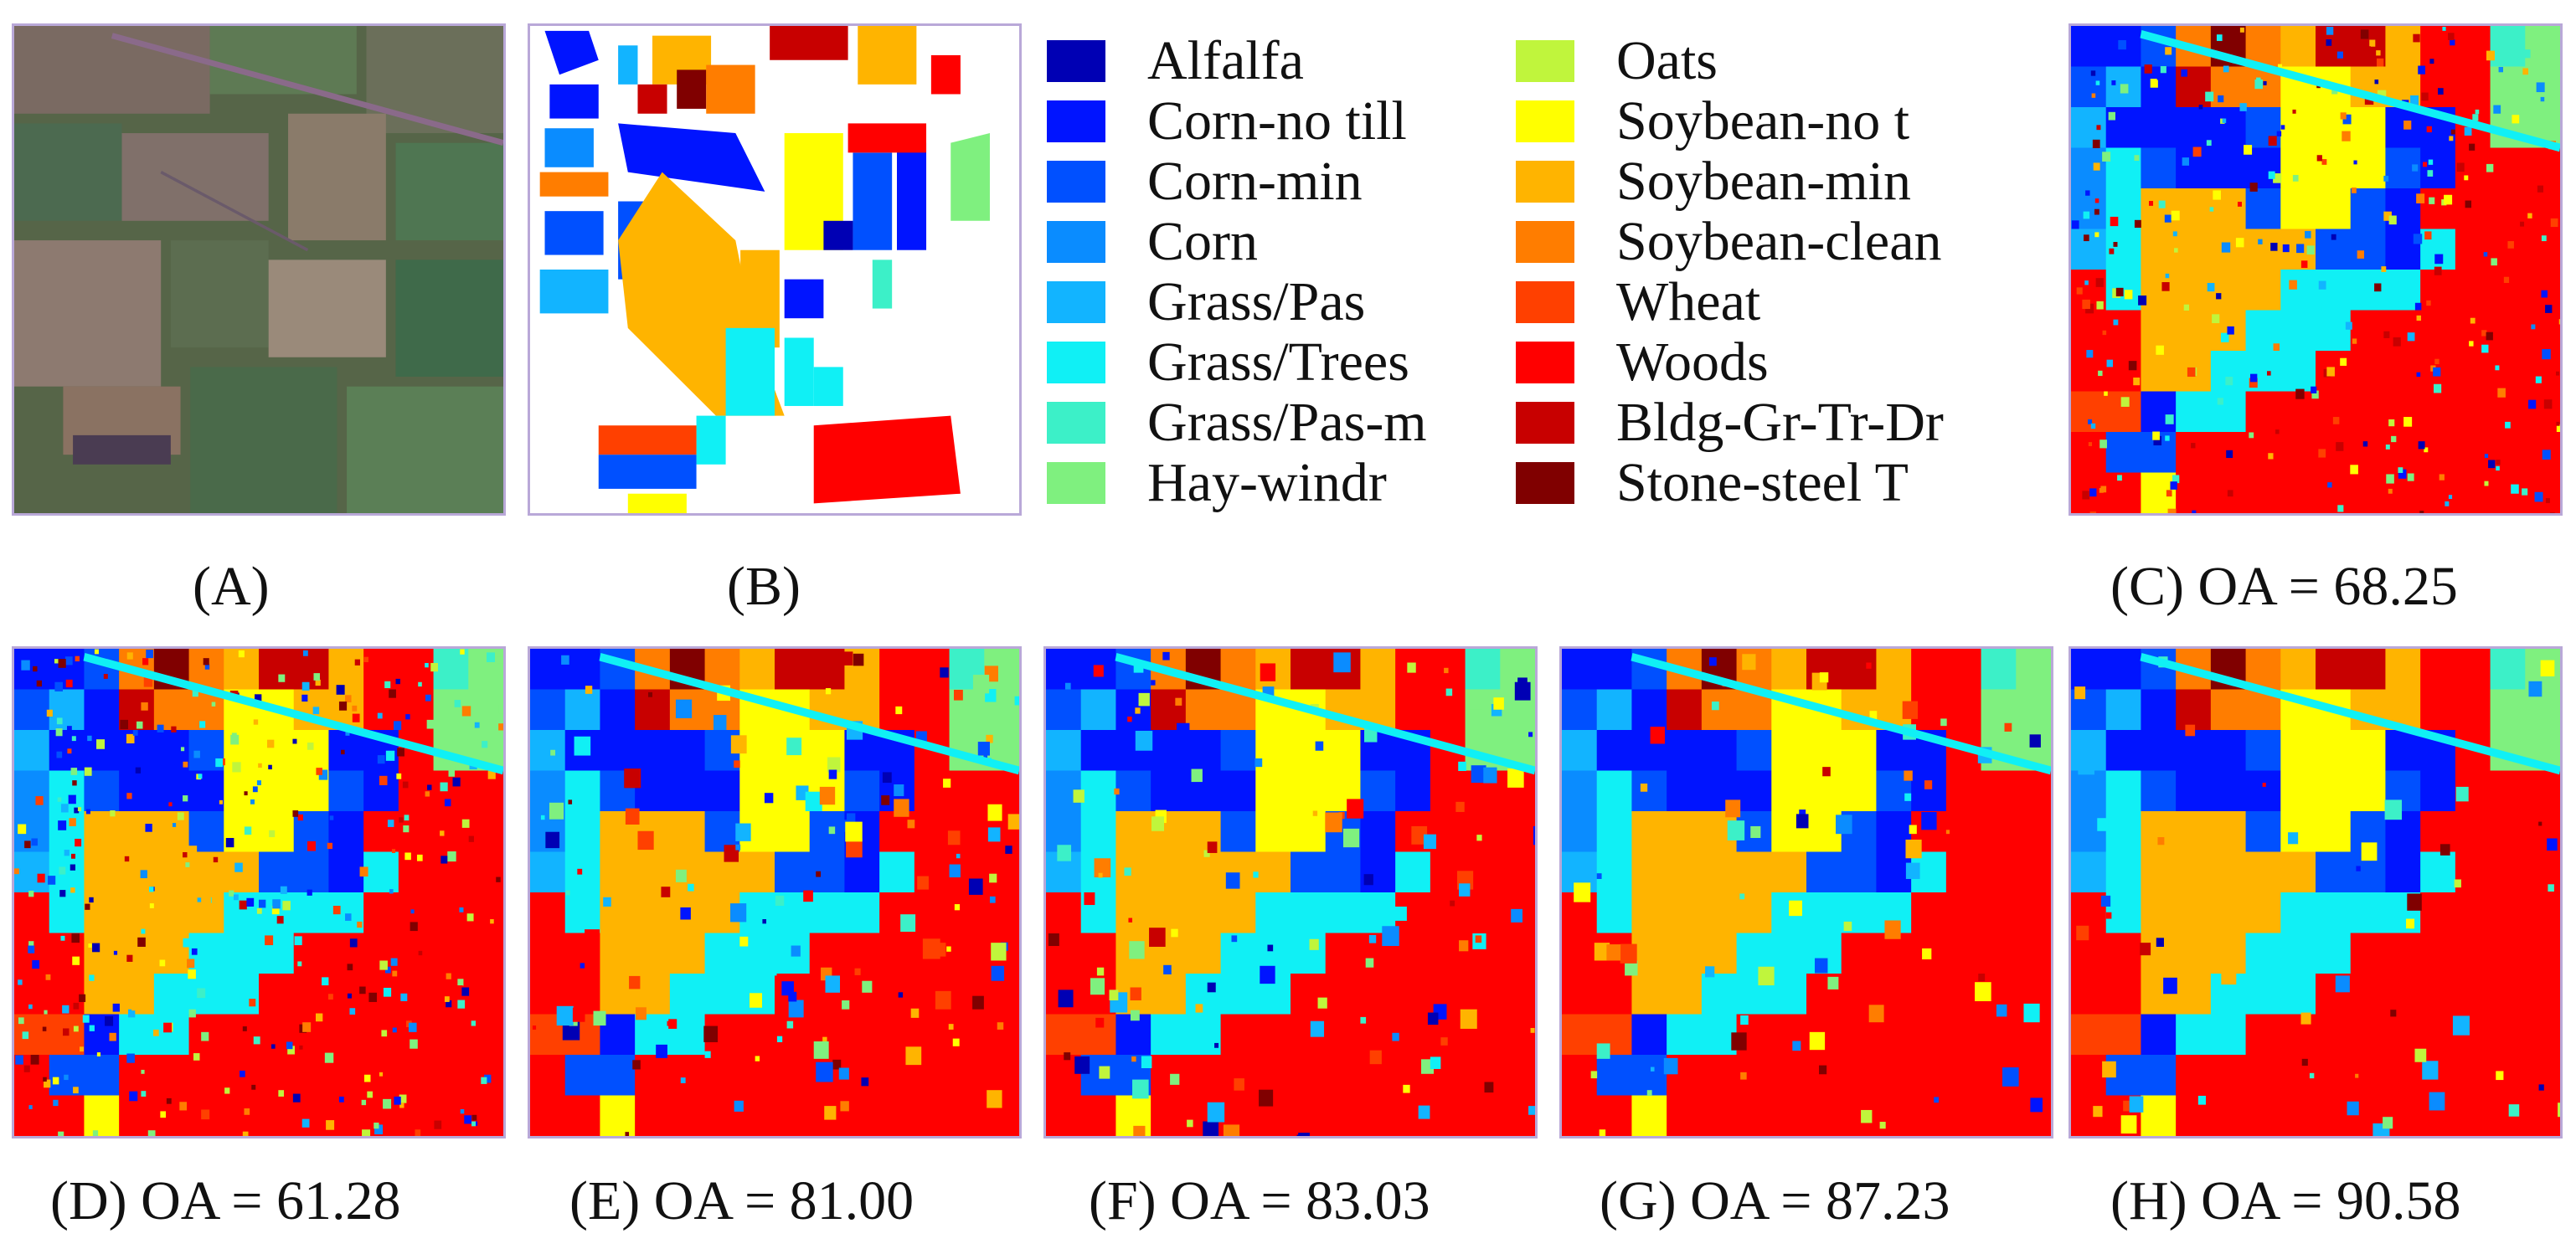  I want to click on map-road, so click(1325, 713).